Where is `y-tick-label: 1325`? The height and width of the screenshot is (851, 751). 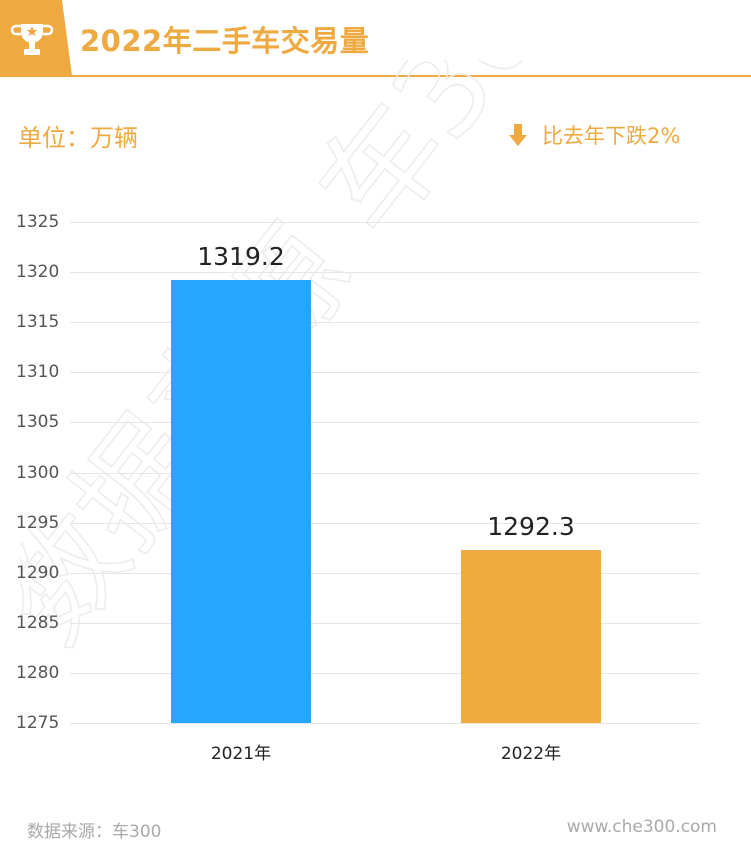 y-tick-label: 1325 is located at coordinates (38, 222).